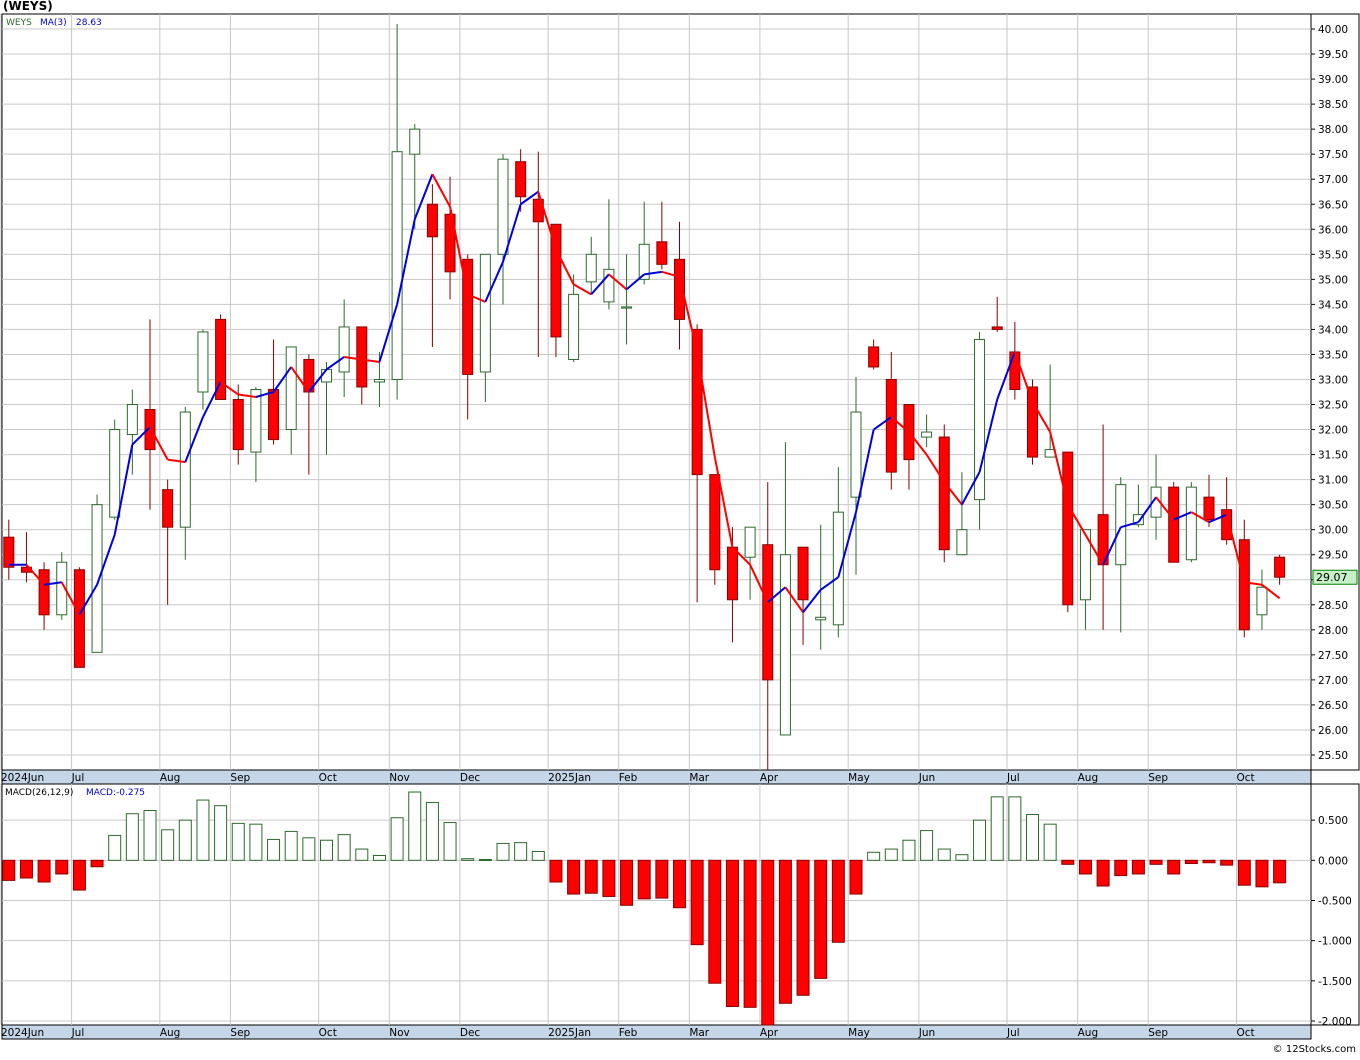  I want to click on macd-panel-axis-frame, so click(1335, 904).